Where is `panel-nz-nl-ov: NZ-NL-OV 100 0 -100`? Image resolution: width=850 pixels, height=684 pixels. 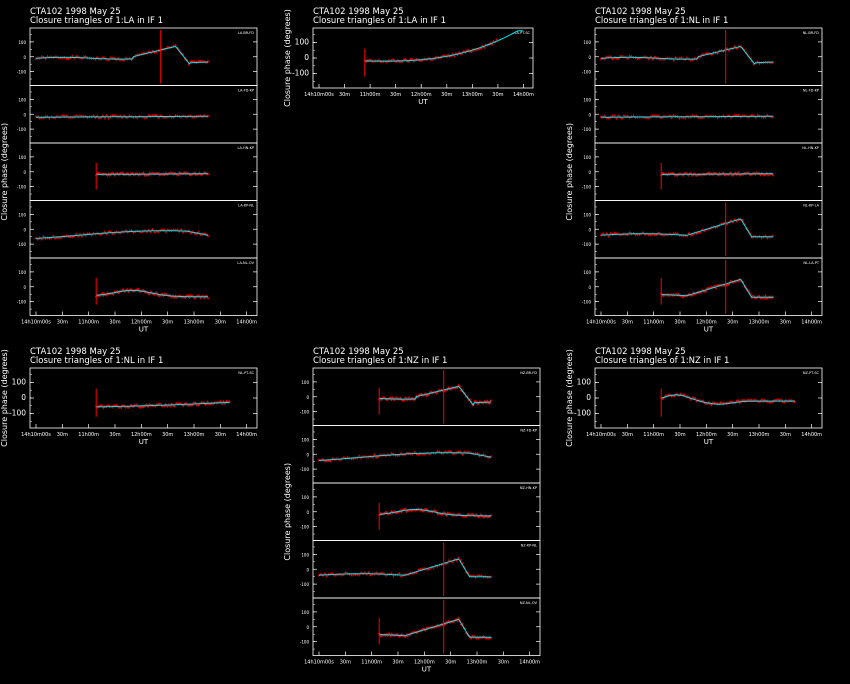
panel-nz-nl-ov: NZ-NL-OV 100 0 -100 is located at coordinates (420, 626).